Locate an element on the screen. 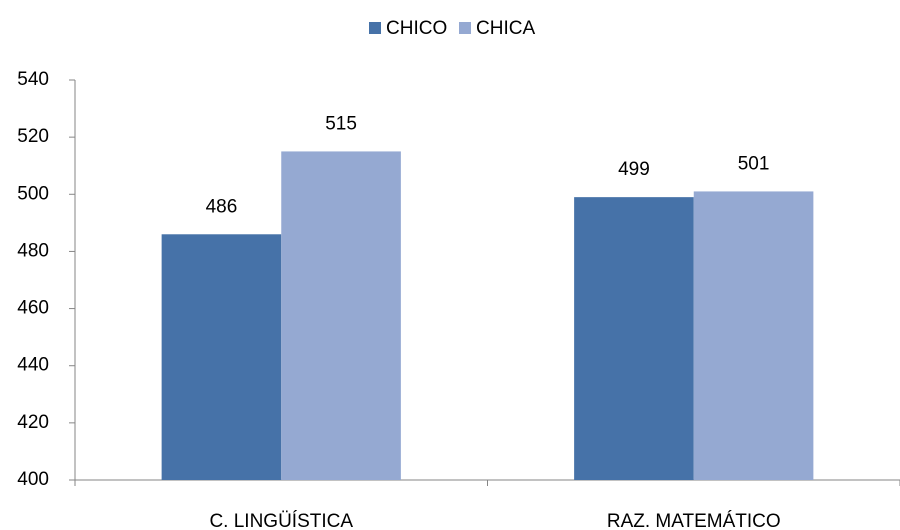 The image size is (900, 530). y-tick-label: 480 is located at coordinates (33, 250).